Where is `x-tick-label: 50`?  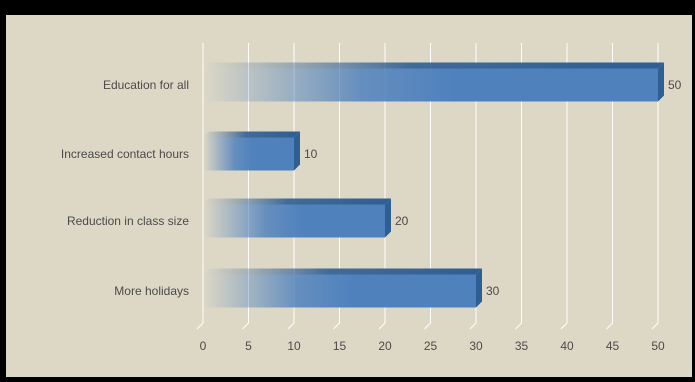
x-tick-label: 50 is located at coordinates (658, 346).